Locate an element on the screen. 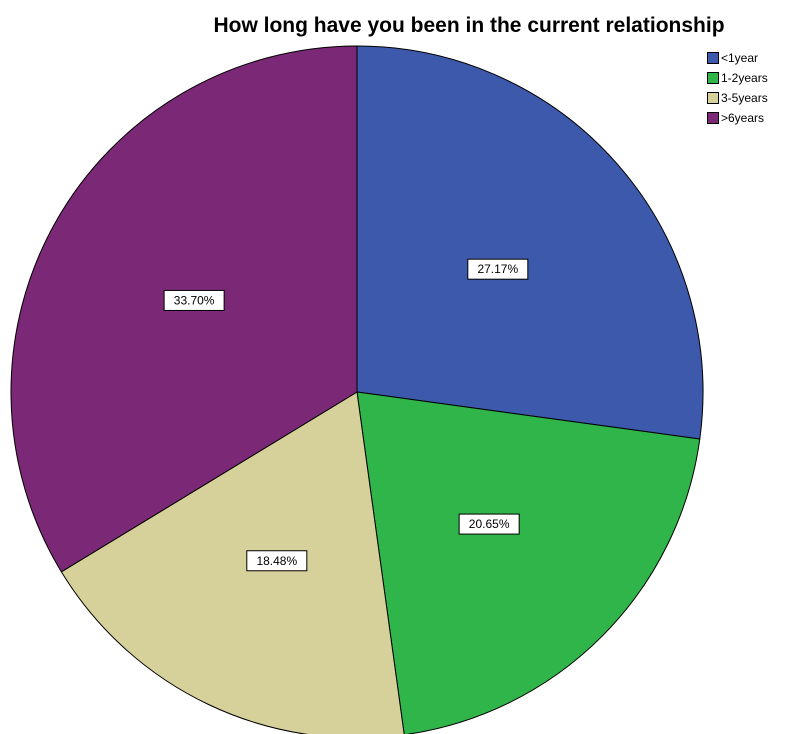 The image size is (792, 734). data-label-text: 18.48% is located at coordinates (276, 561).